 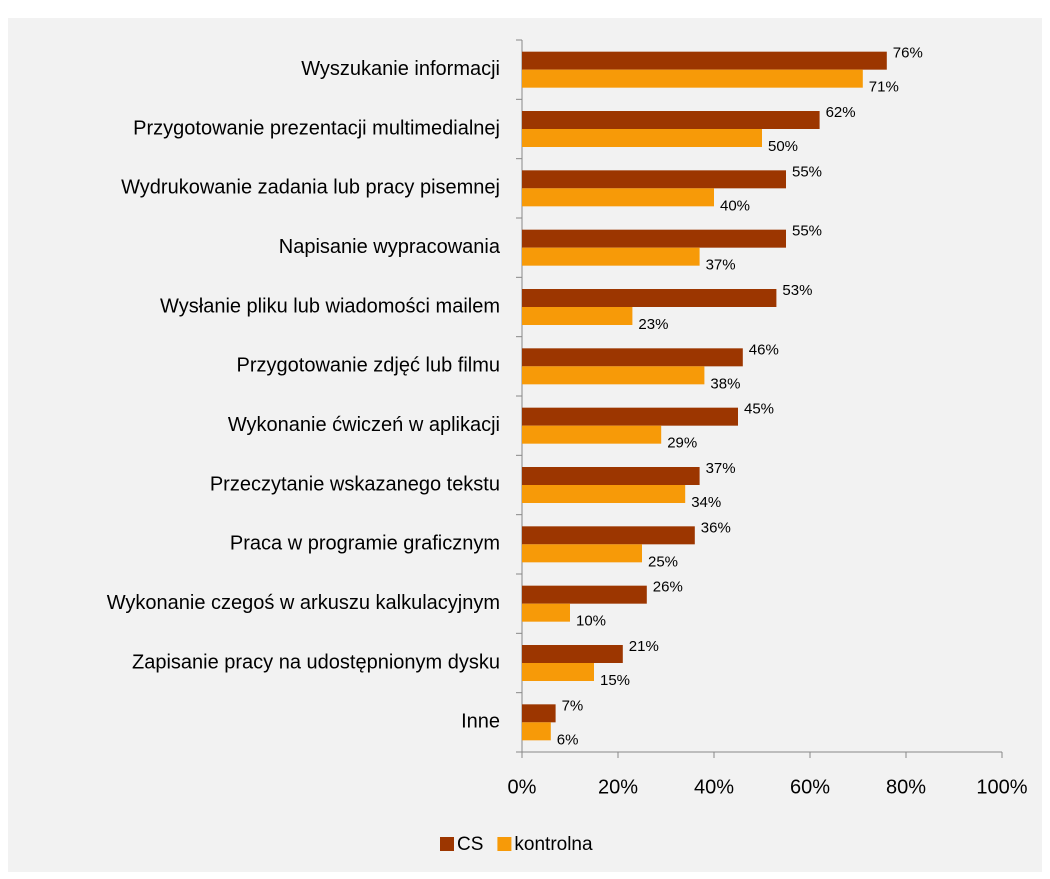 What do you see at coordinates (783, 146) in the screenshot?
I see `data-label: 50%` at bounding box center [783, 146].